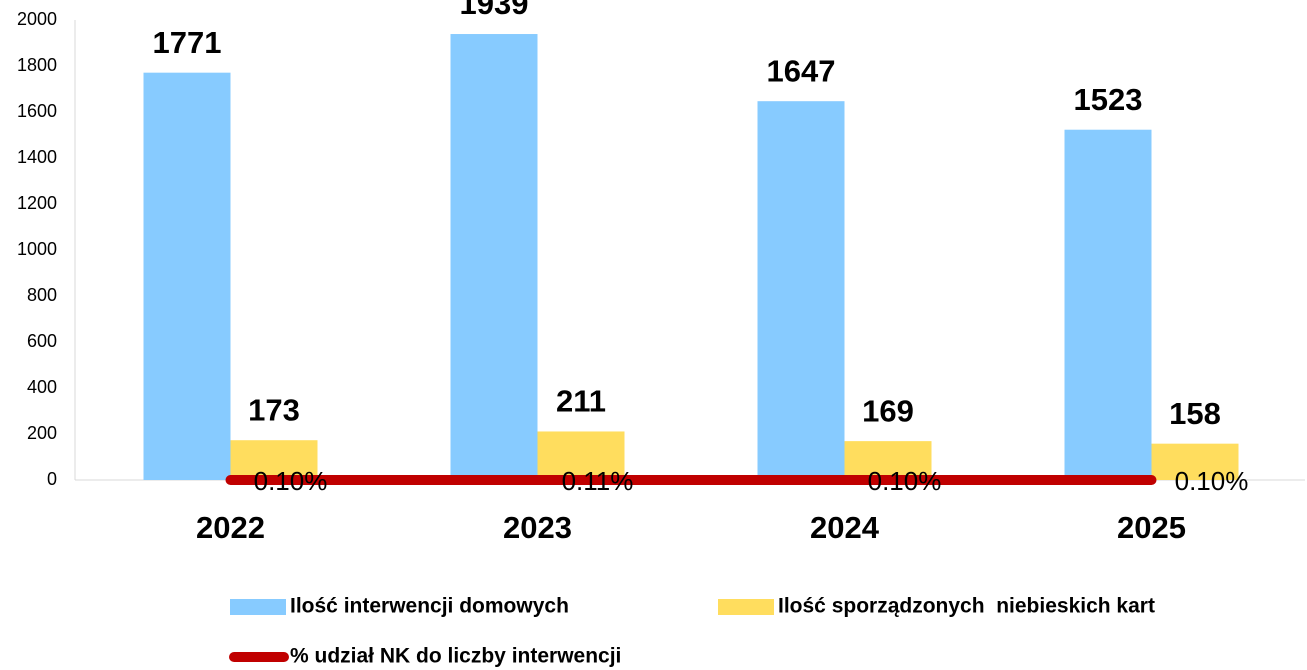 This screenshot has width=1307, height=670. I want to click on data-label: 1939, so click(494, 10).